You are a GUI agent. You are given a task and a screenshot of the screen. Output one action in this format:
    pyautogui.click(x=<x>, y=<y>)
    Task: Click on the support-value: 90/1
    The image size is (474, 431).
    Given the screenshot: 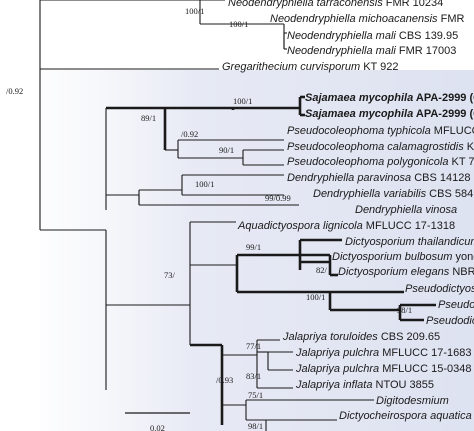 What is the action you would take?
    pyautogui.click(x=226, y=150)
    